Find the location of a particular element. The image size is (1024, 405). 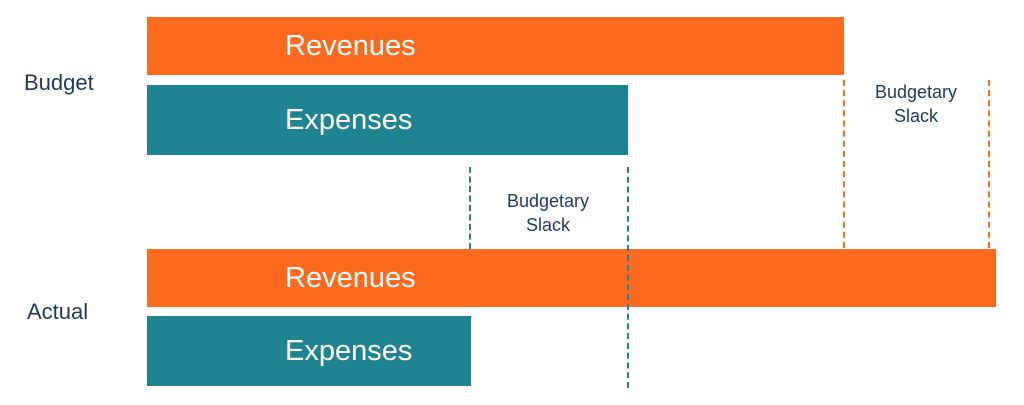

actual-slack-label: Budgetary Slack is located at coordinates (548, 213).